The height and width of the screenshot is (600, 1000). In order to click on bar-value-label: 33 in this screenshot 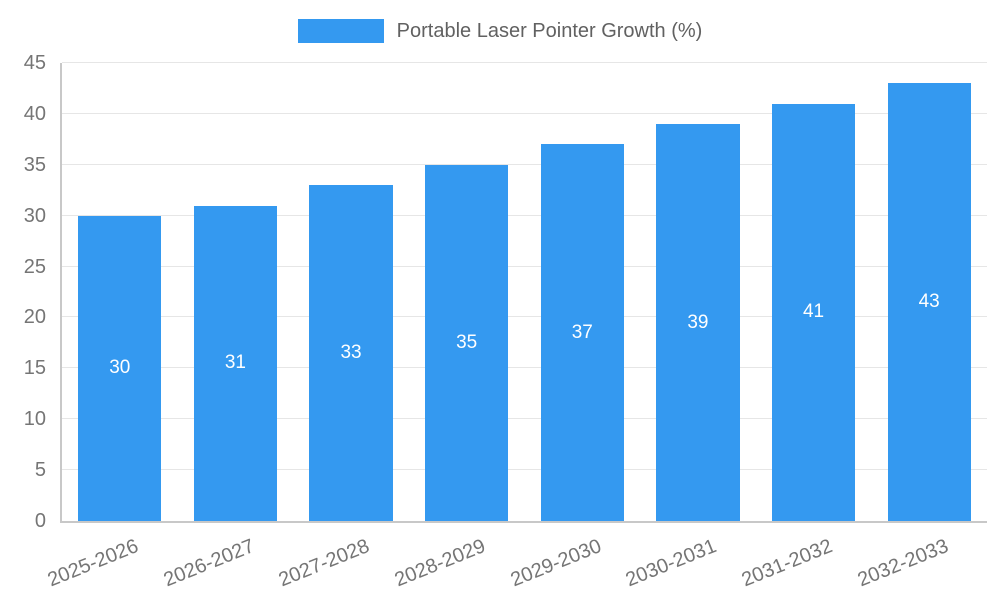, I will do `click(351, 353)`.